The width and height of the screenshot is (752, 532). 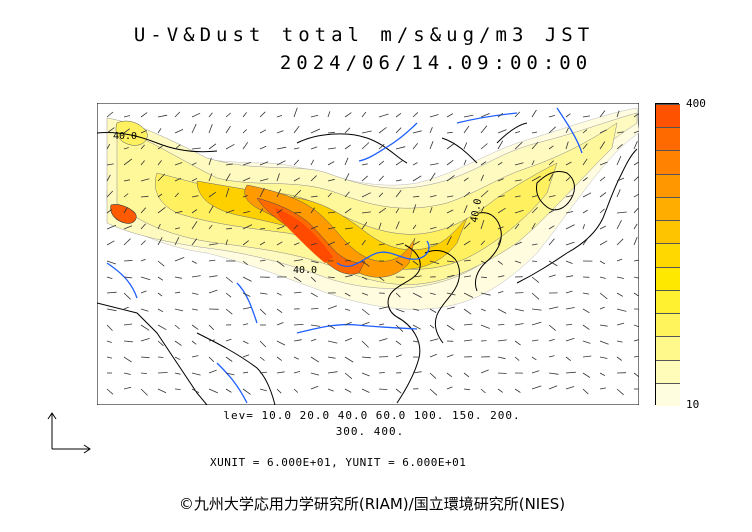 I want to click on color-scale-band, so click(x=668, y=116).